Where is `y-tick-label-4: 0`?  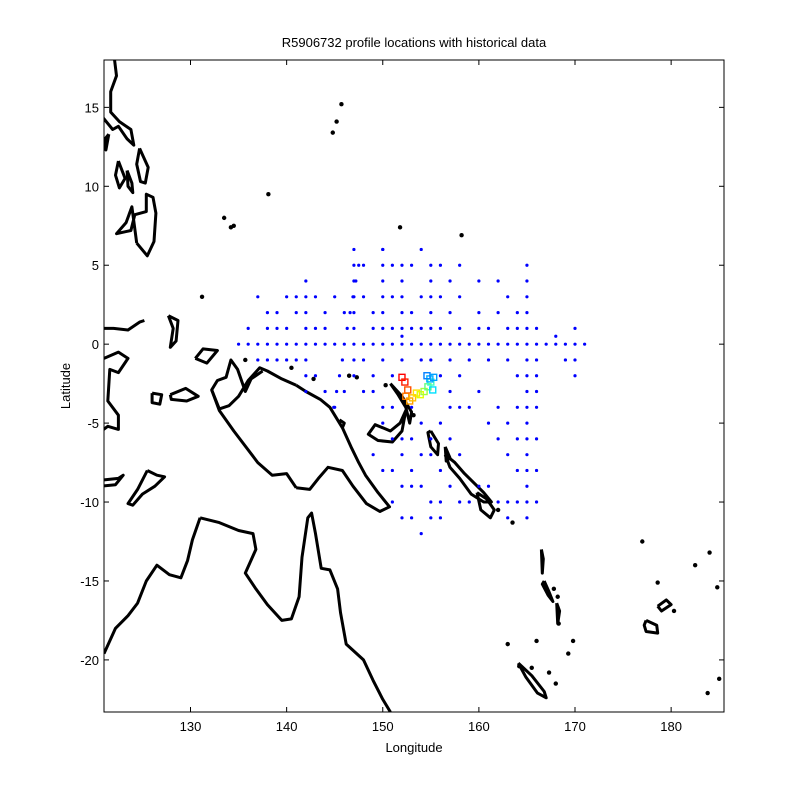
y-tick-label-4: 0 is located at coordinates (95, 344).